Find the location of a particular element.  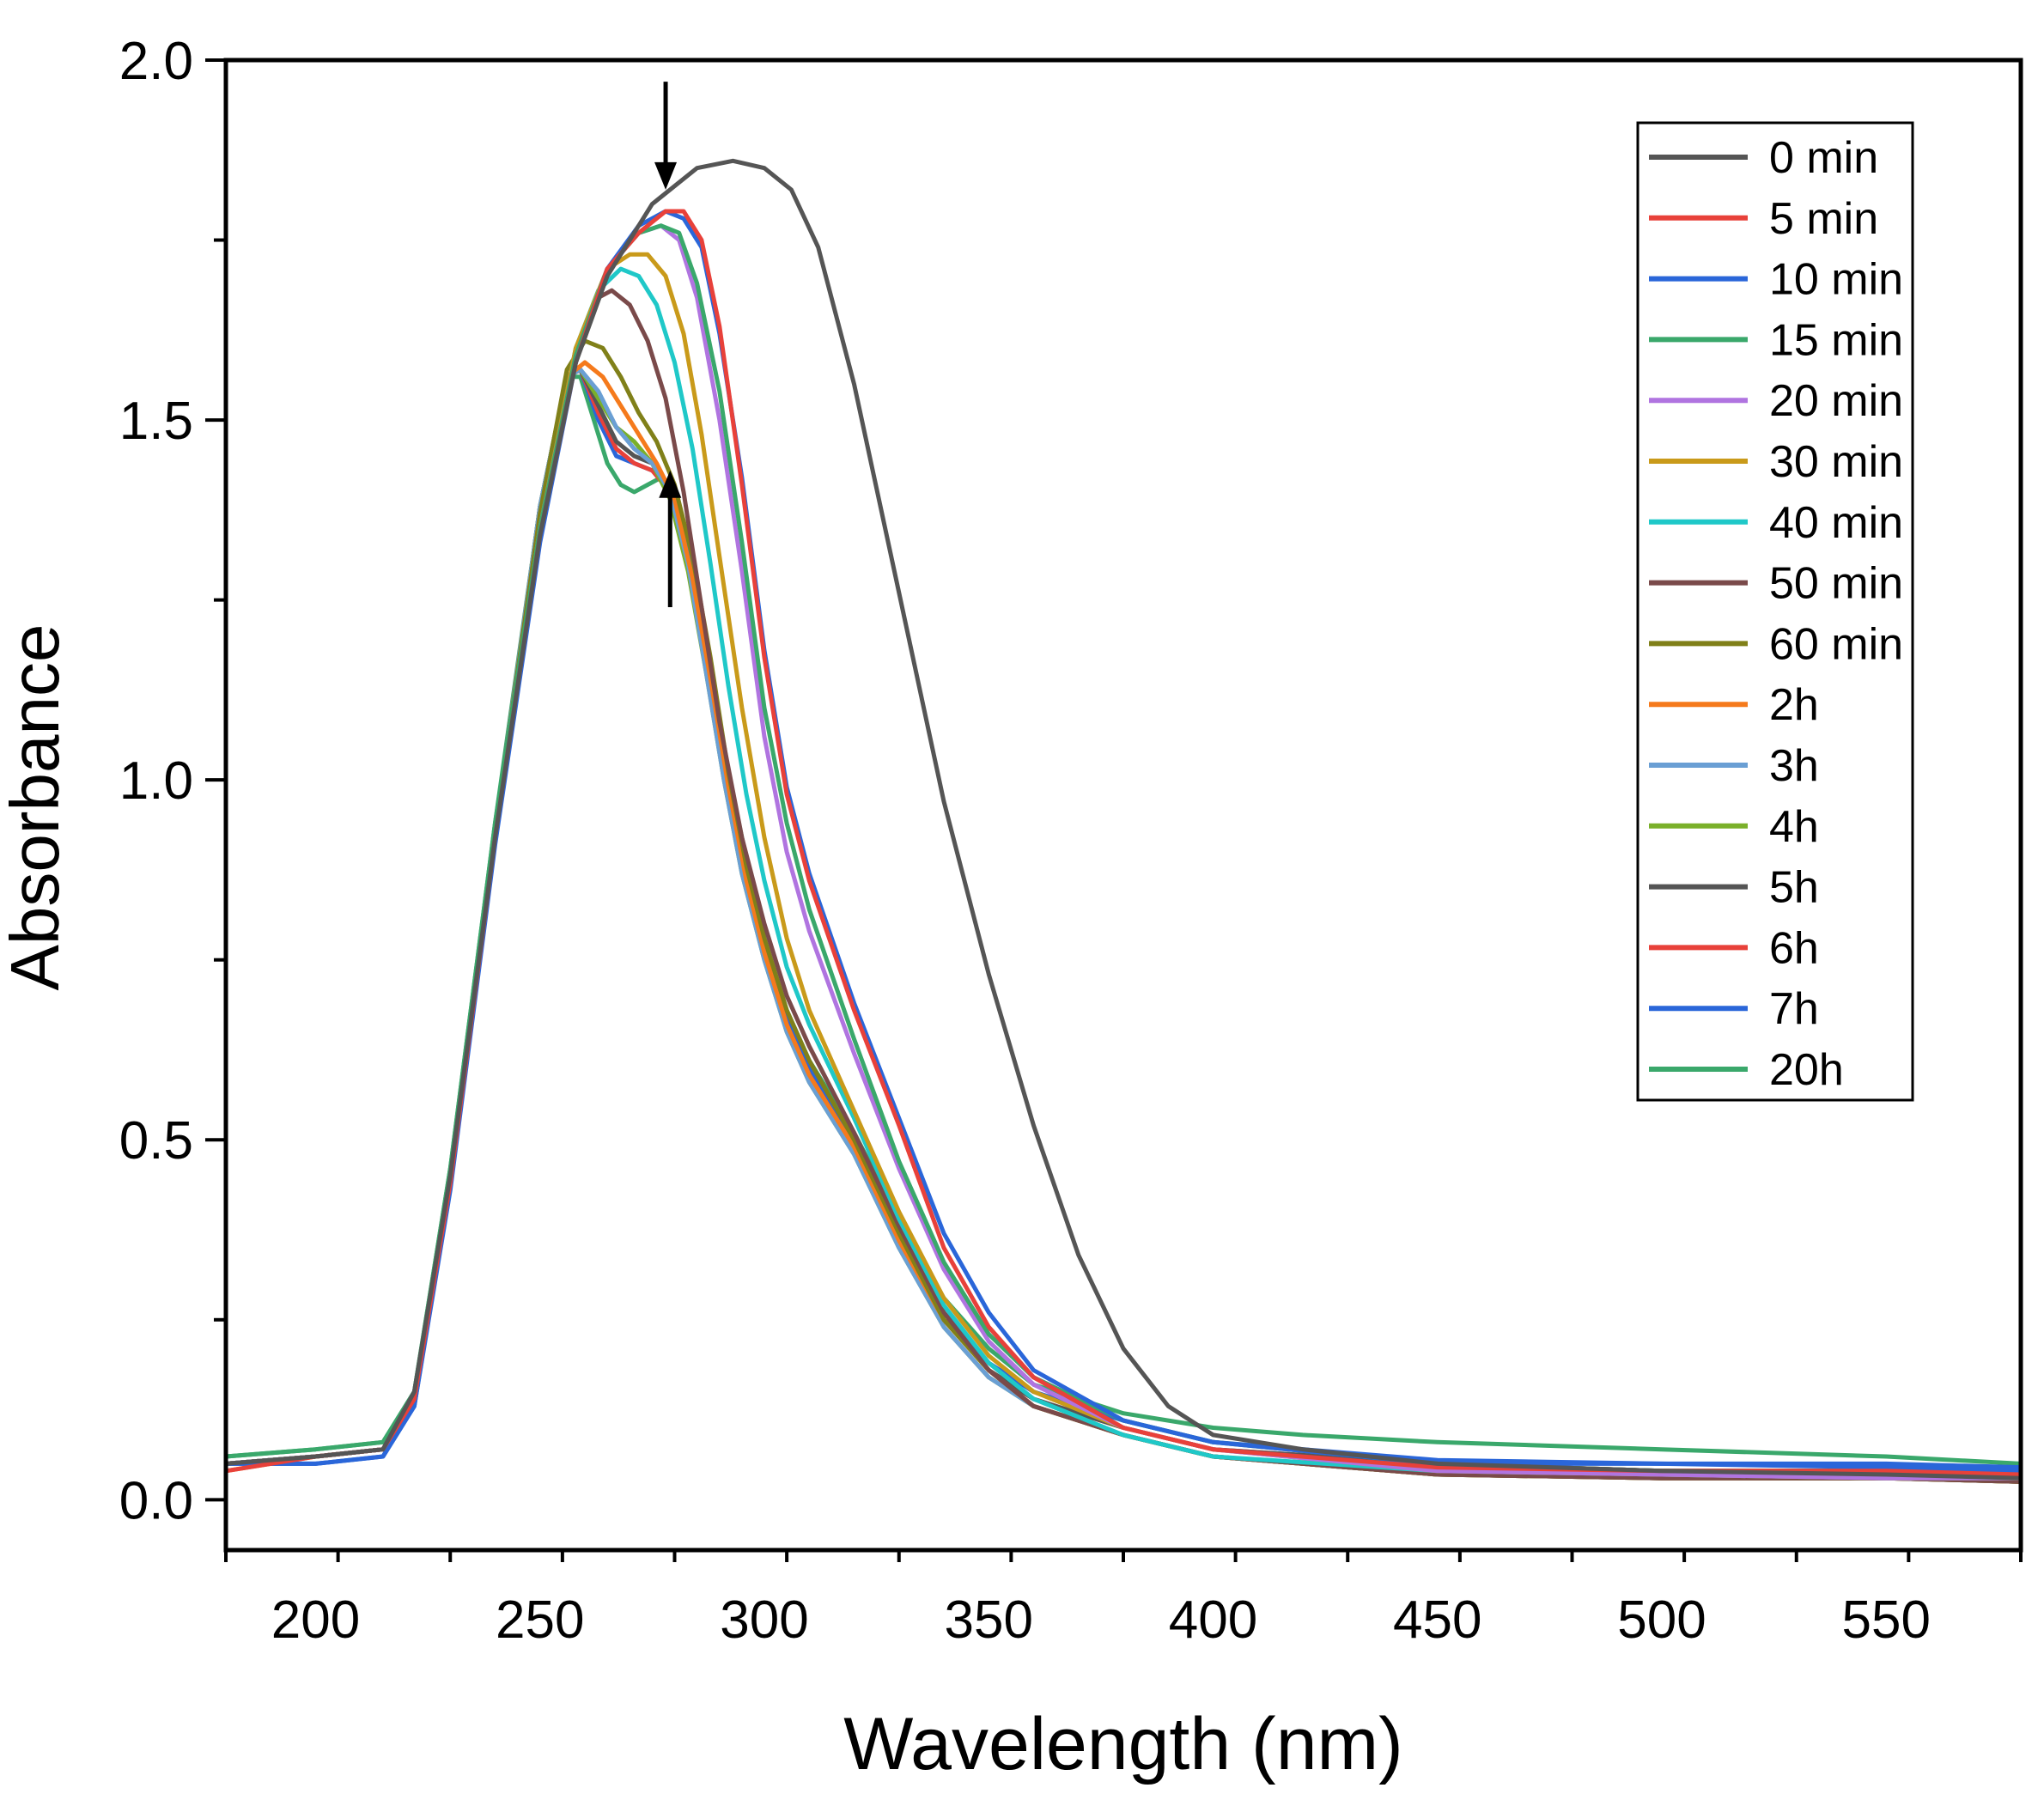

legend-label: 7h is located at coordinates (1794, 1009).